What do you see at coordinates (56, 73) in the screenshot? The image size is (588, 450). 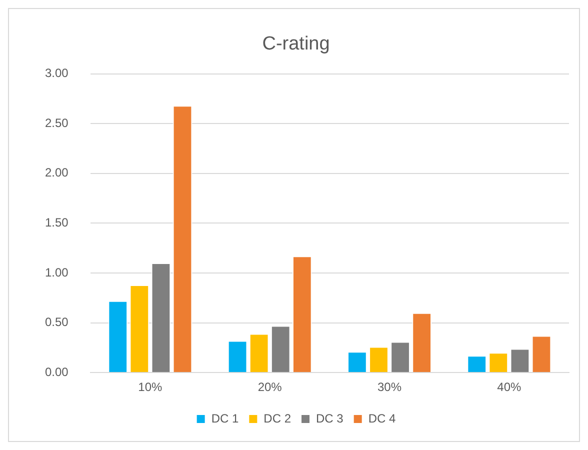 I see `y-tick-label: 3.00` at bounding box center [56, 73].